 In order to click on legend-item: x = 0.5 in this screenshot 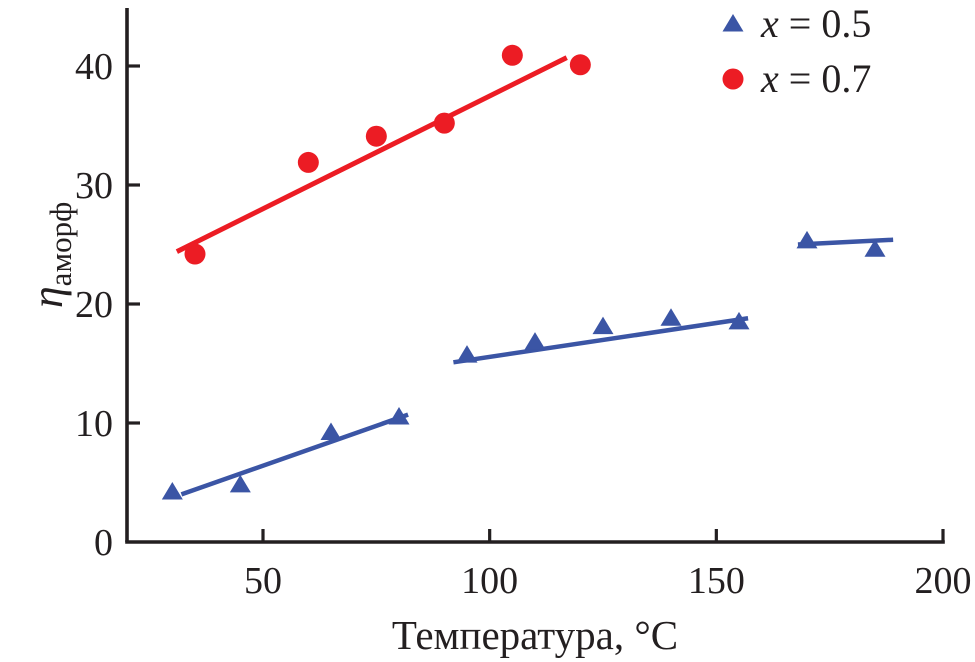, I will do `click(796, 23)`.